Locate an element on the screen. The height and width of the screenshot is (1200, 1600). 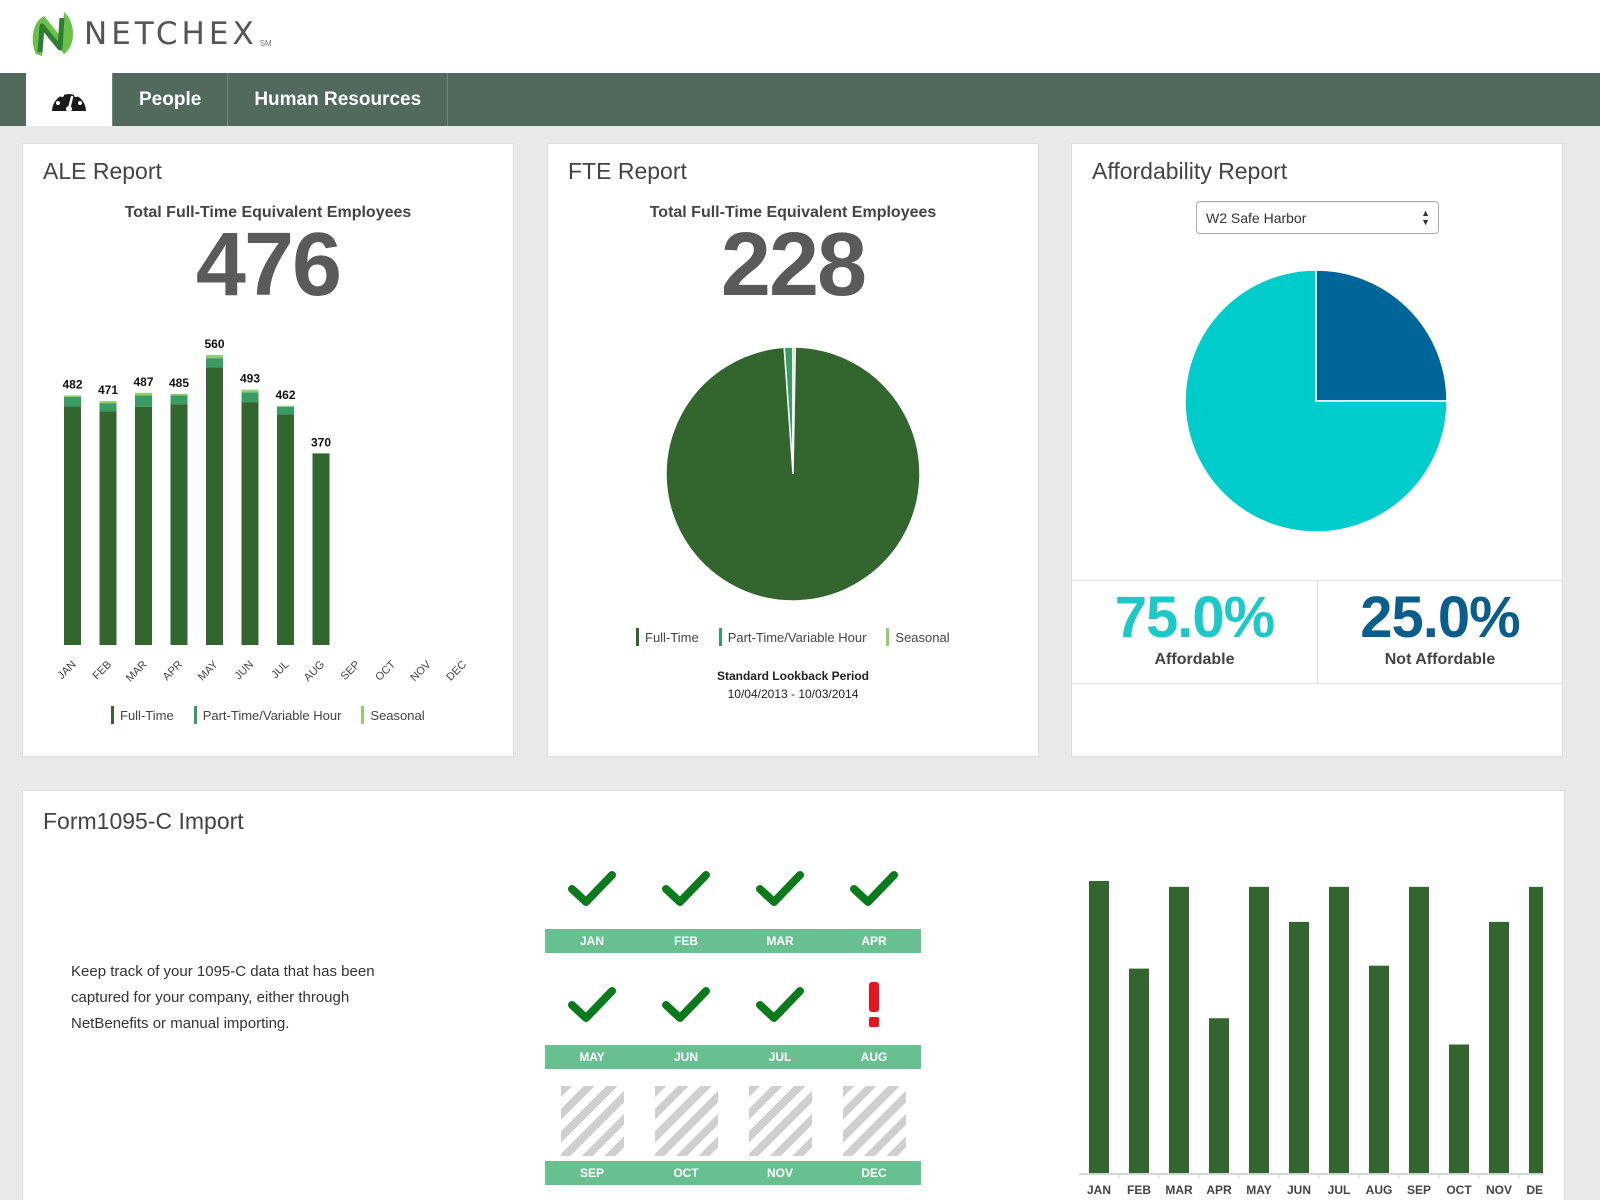
month-status-apr: APR is located at coordinates (874, 909).